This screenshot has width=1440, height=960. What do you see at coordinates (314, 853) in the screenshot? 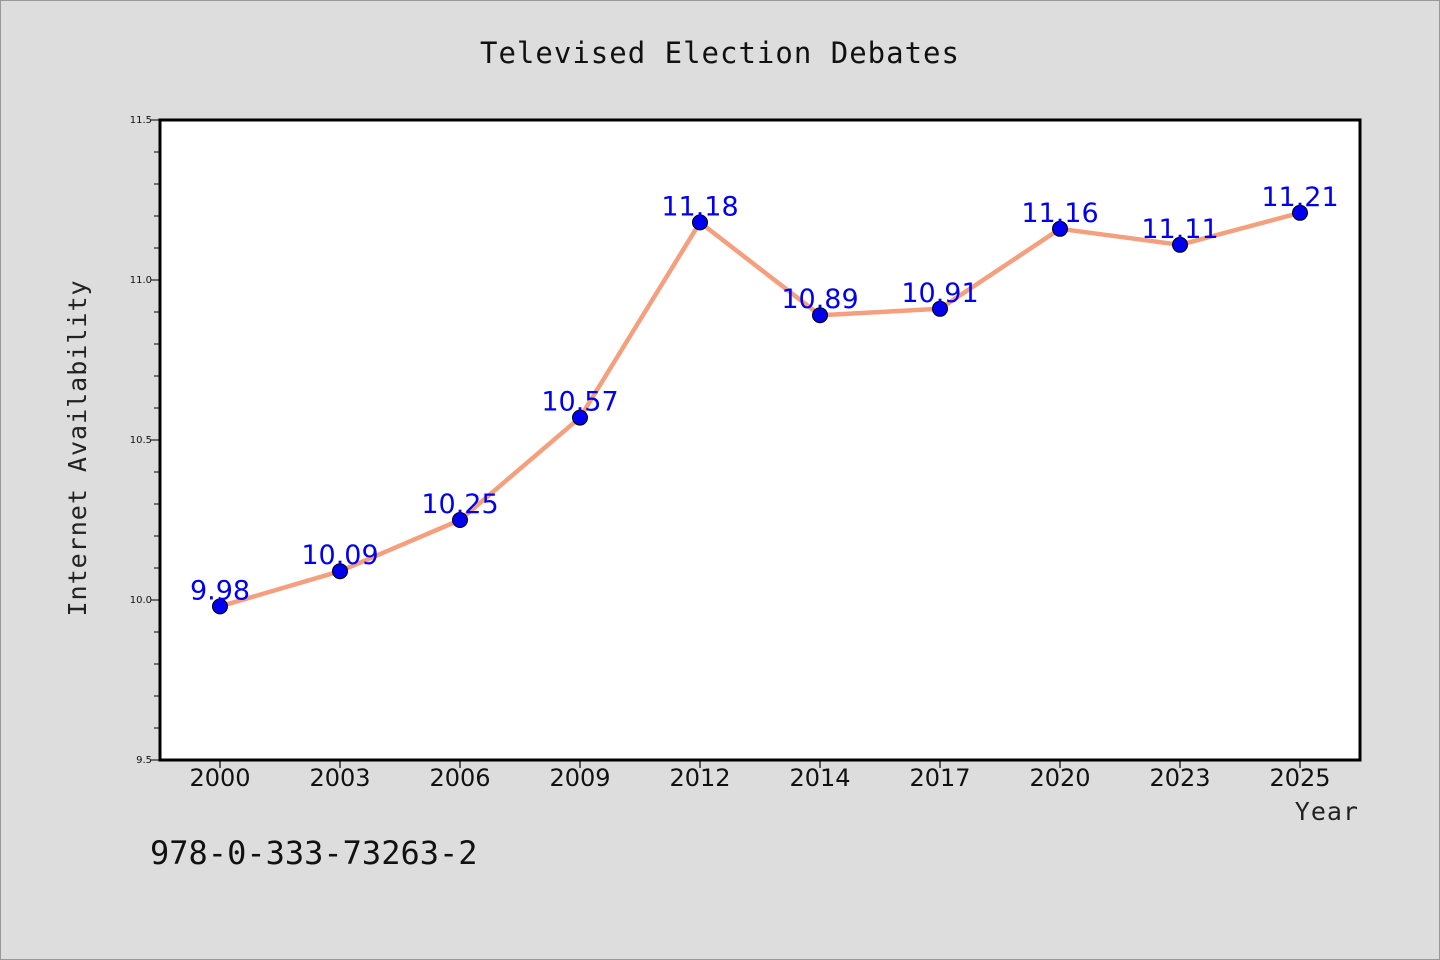
I see `isbn-text: 978-0-333-73263-2` at bounding box center [314, 853].